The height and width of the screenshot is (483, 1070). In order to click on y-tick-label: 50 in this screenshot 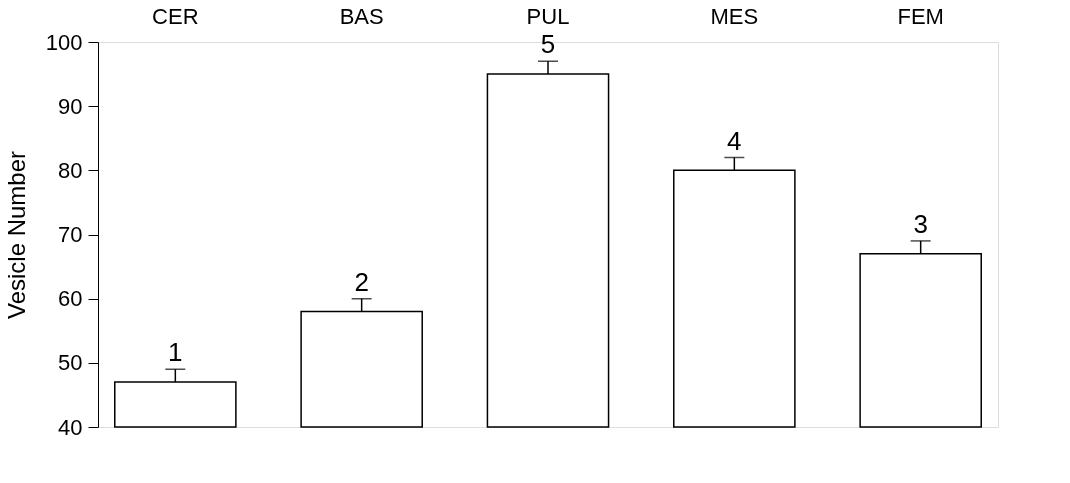, I will do `click(70, 363)`.